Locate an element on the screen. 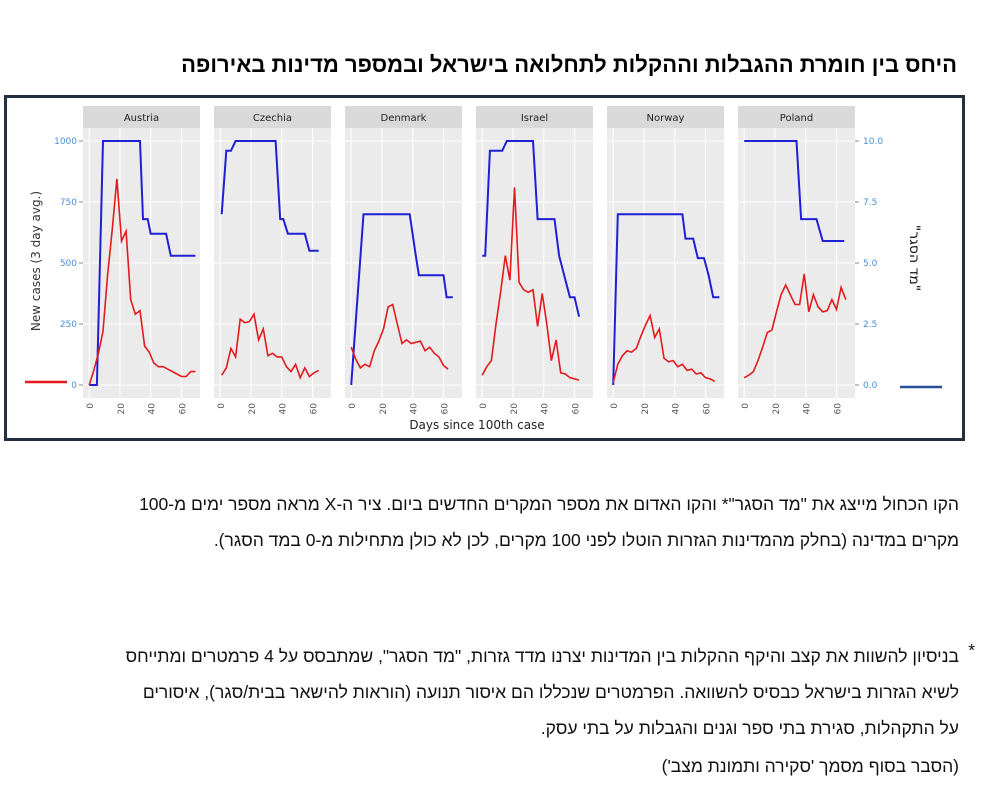 The width and height of the screenshot is (995, 794). facet-strip-label: Austria is located at coordinates (141, 118).